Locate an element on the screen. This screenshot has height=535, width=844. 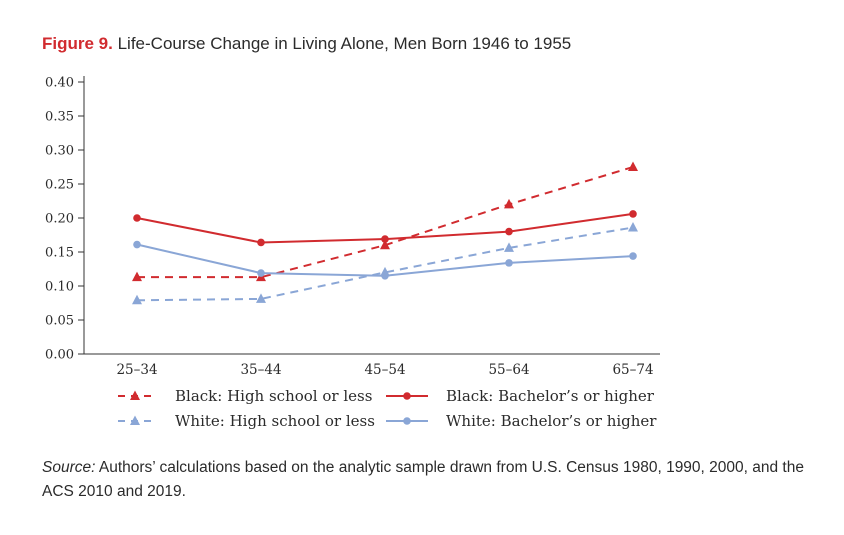
y-tick-label: 0.40 is located at coordinates (59, 83).